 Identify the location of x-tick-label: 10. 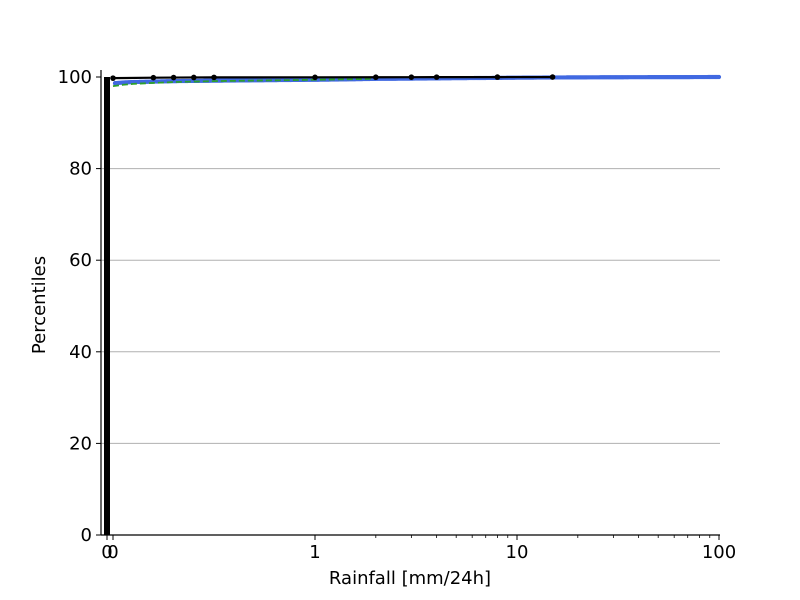
(517, 552).